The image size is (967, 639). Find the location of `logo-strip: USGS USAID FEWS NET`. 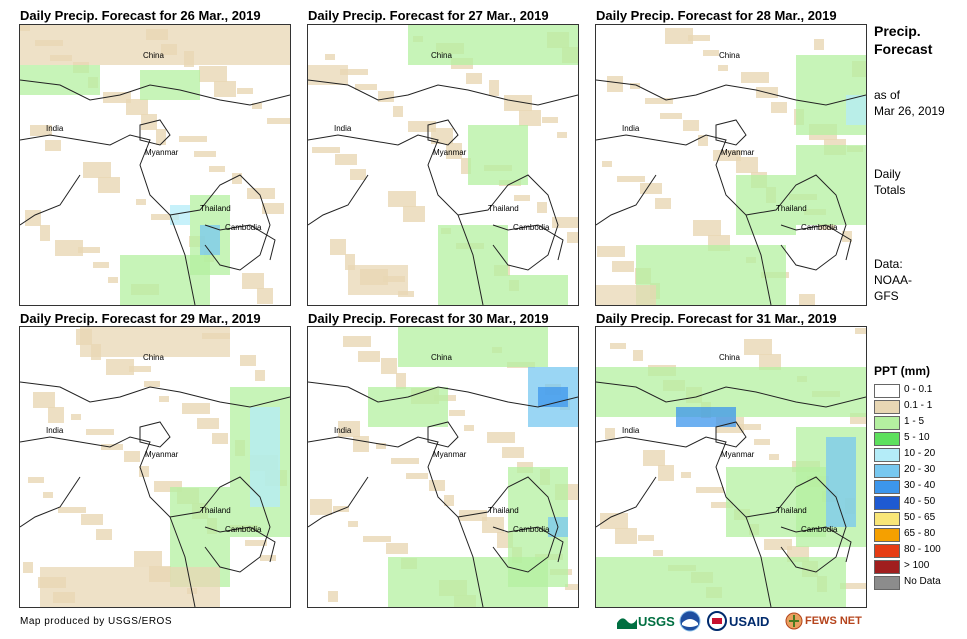

logo-strip: USGS USAID FEWS NET is located at coordinates (740, 621).